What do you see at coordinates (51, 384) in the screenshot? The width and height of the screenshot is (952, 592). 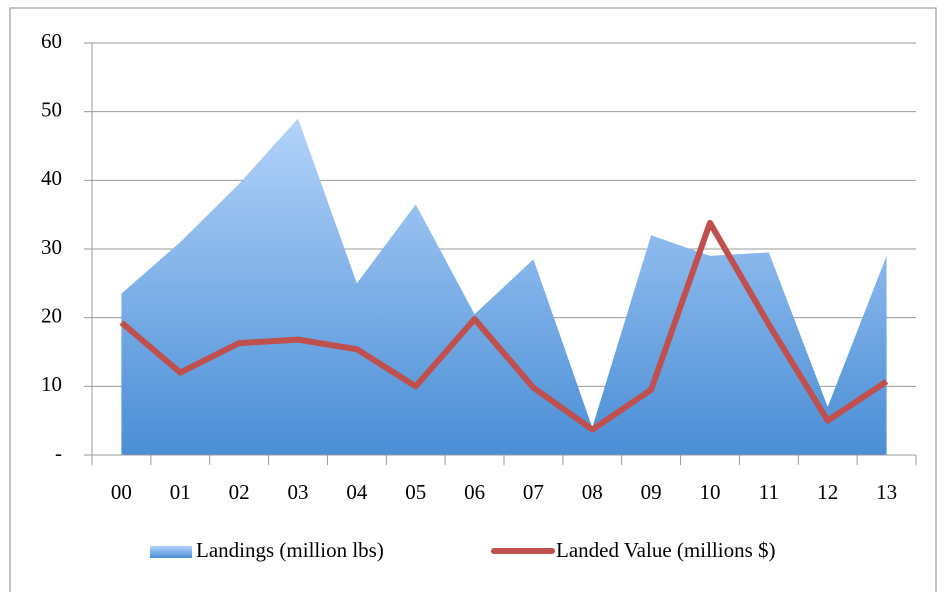 I see `y-tick-label: 10` at bounding box center [51, 384].